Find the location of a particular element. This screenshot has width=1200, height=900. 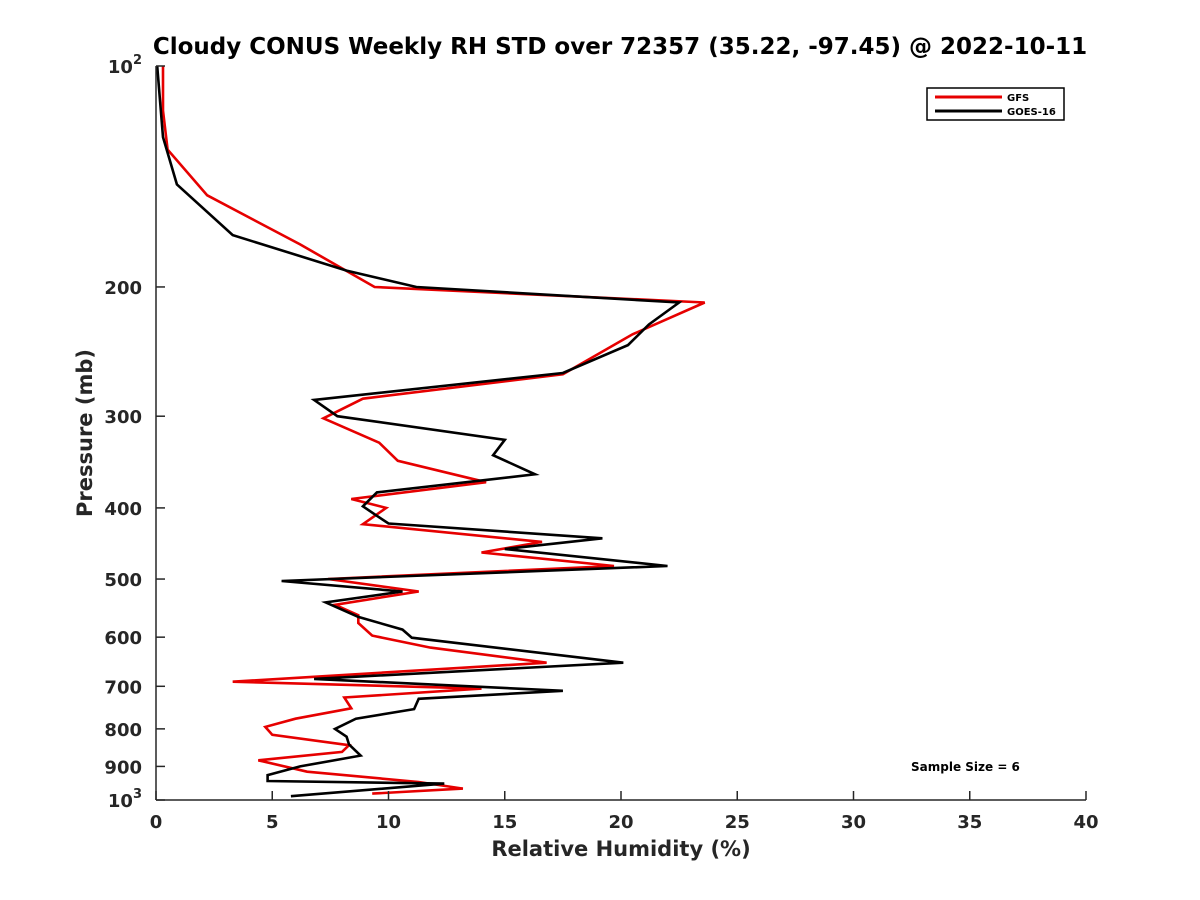

x-tick-label: 25 is located at coordinates (737, 822).